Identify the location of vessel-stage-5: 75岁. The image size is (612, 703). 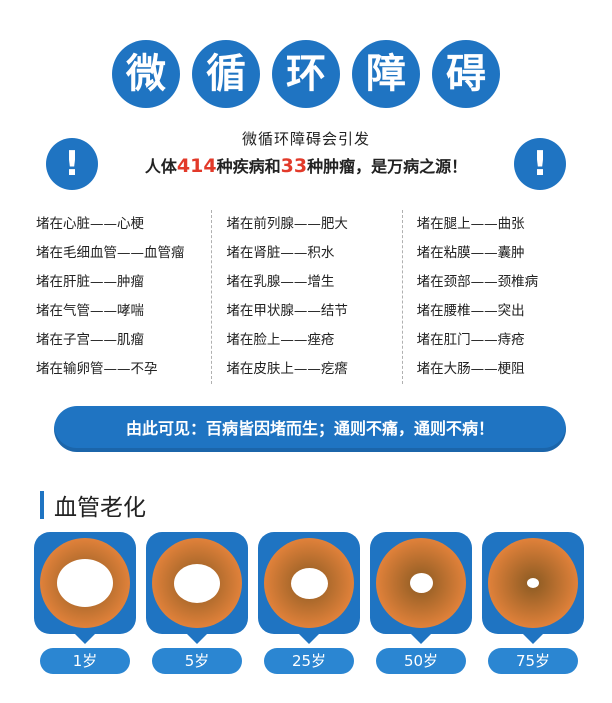
(533, 603).